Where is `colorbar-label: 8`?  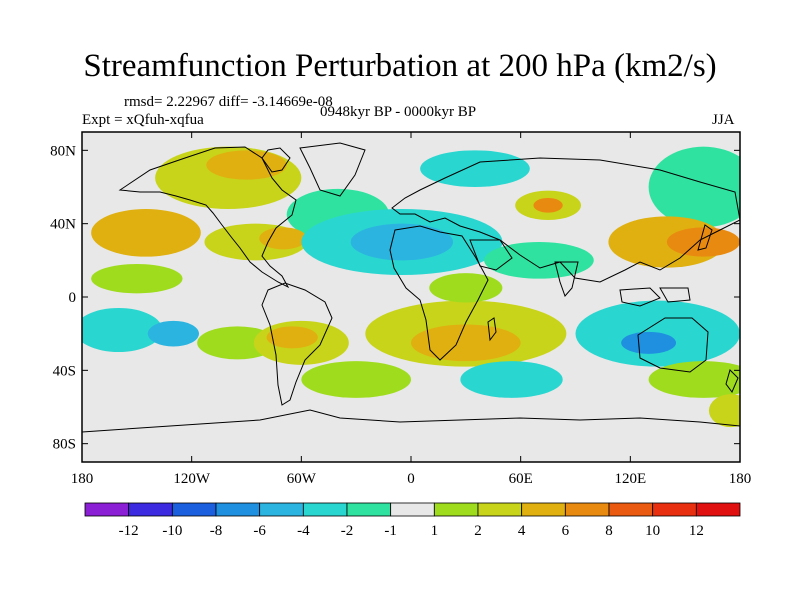 colorbar-label: 8 is located at coordinates (609, 531).